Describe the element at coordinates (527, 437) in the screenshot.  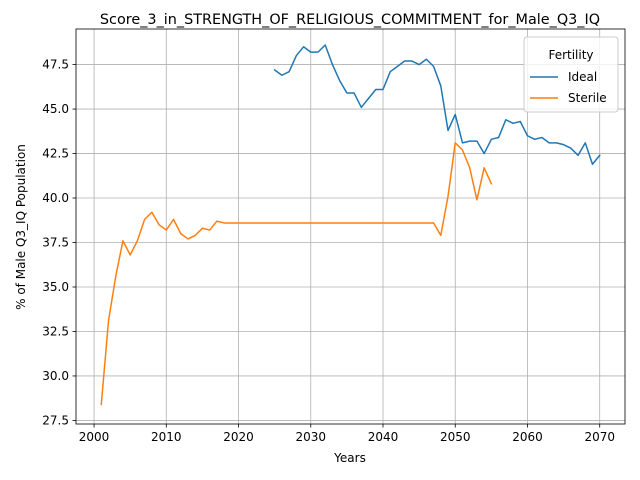
I see `x-tick-label: 2060` at that location.